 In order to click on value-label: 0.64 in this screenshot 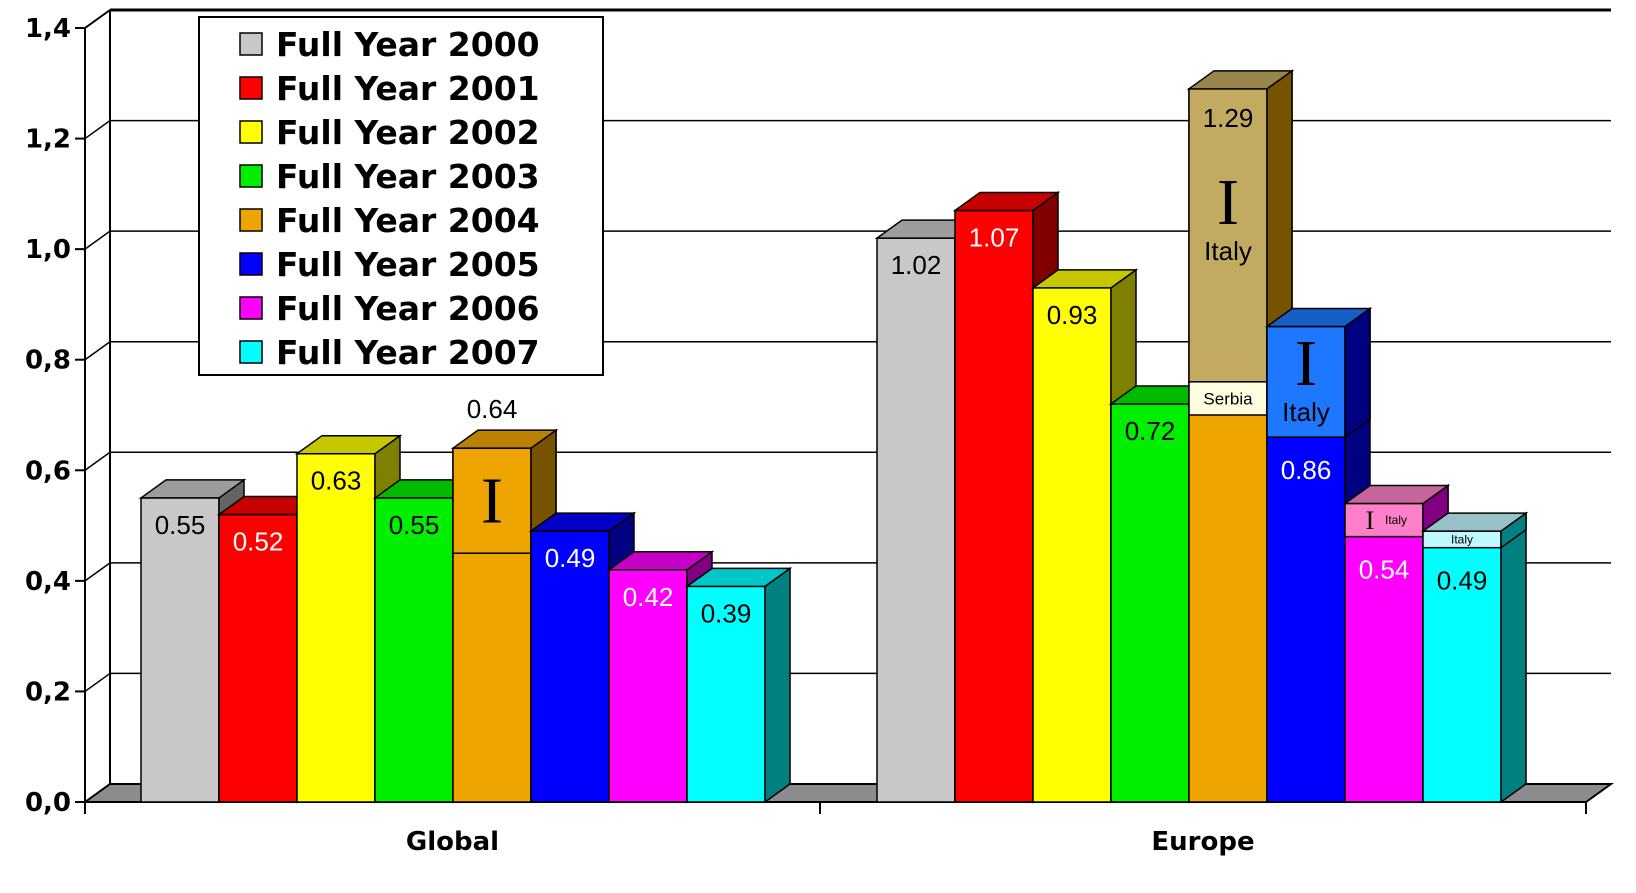, I will do `click(492, 409)`.